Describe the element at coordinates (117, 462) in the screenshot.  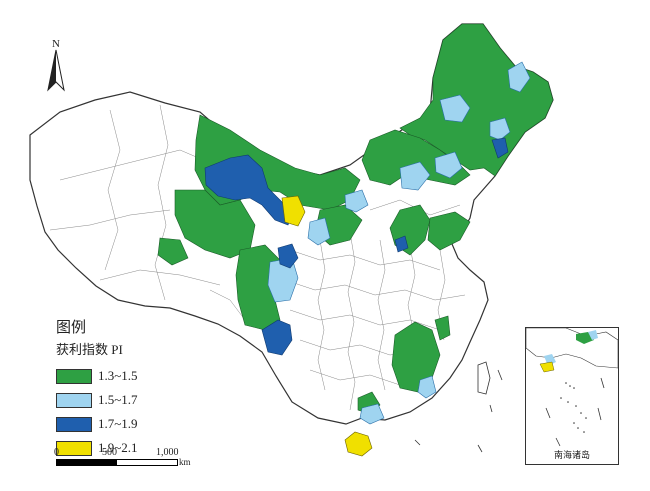
I see `scale-bar-graphic` at that location.